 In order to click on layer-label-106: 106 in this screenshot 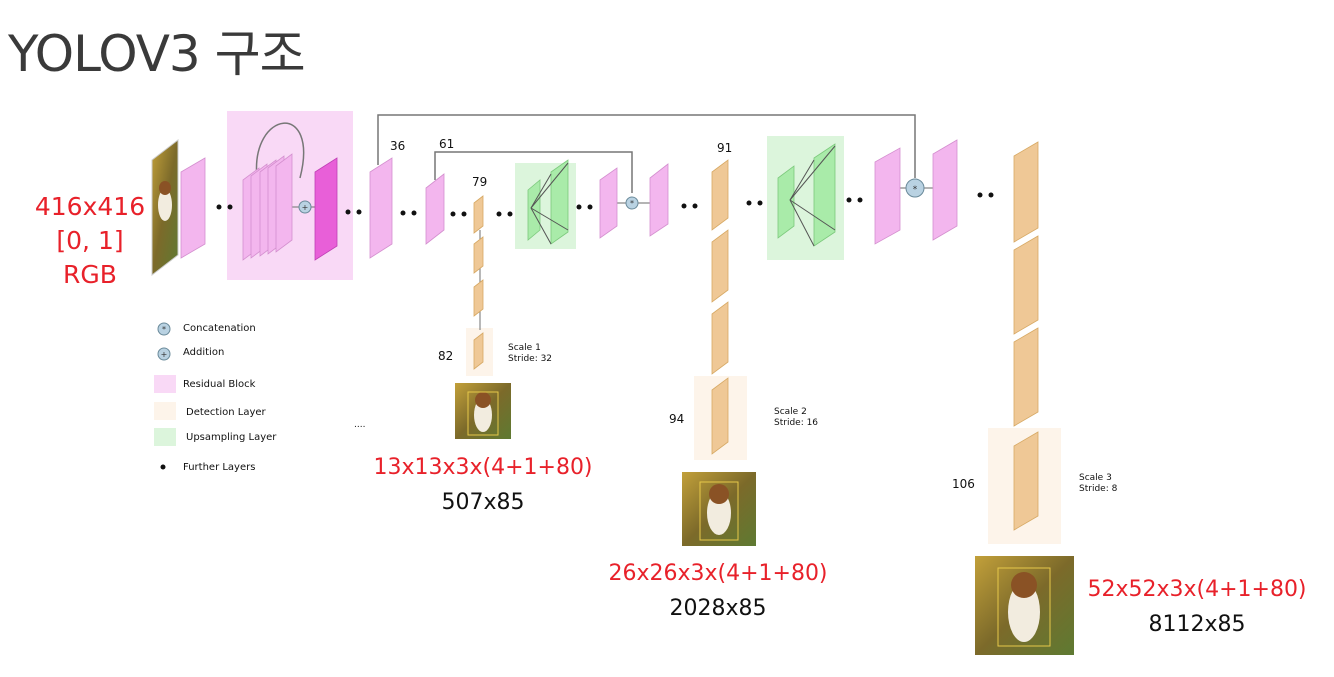, I will do `click(963, 484)`.